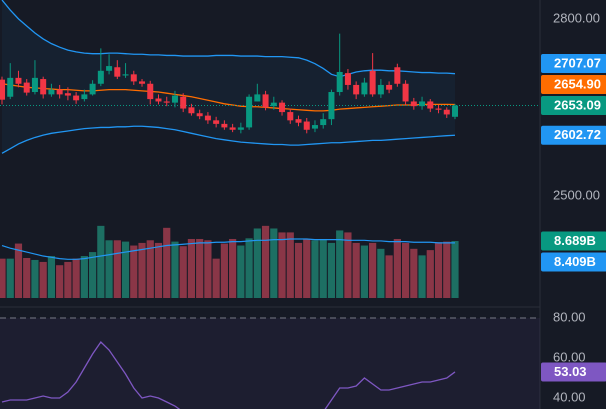  What do you see at coordinates (577, 83) in the screenshot?
I see `price-tag-label: 2654.90` at bounding box center [577, 83].